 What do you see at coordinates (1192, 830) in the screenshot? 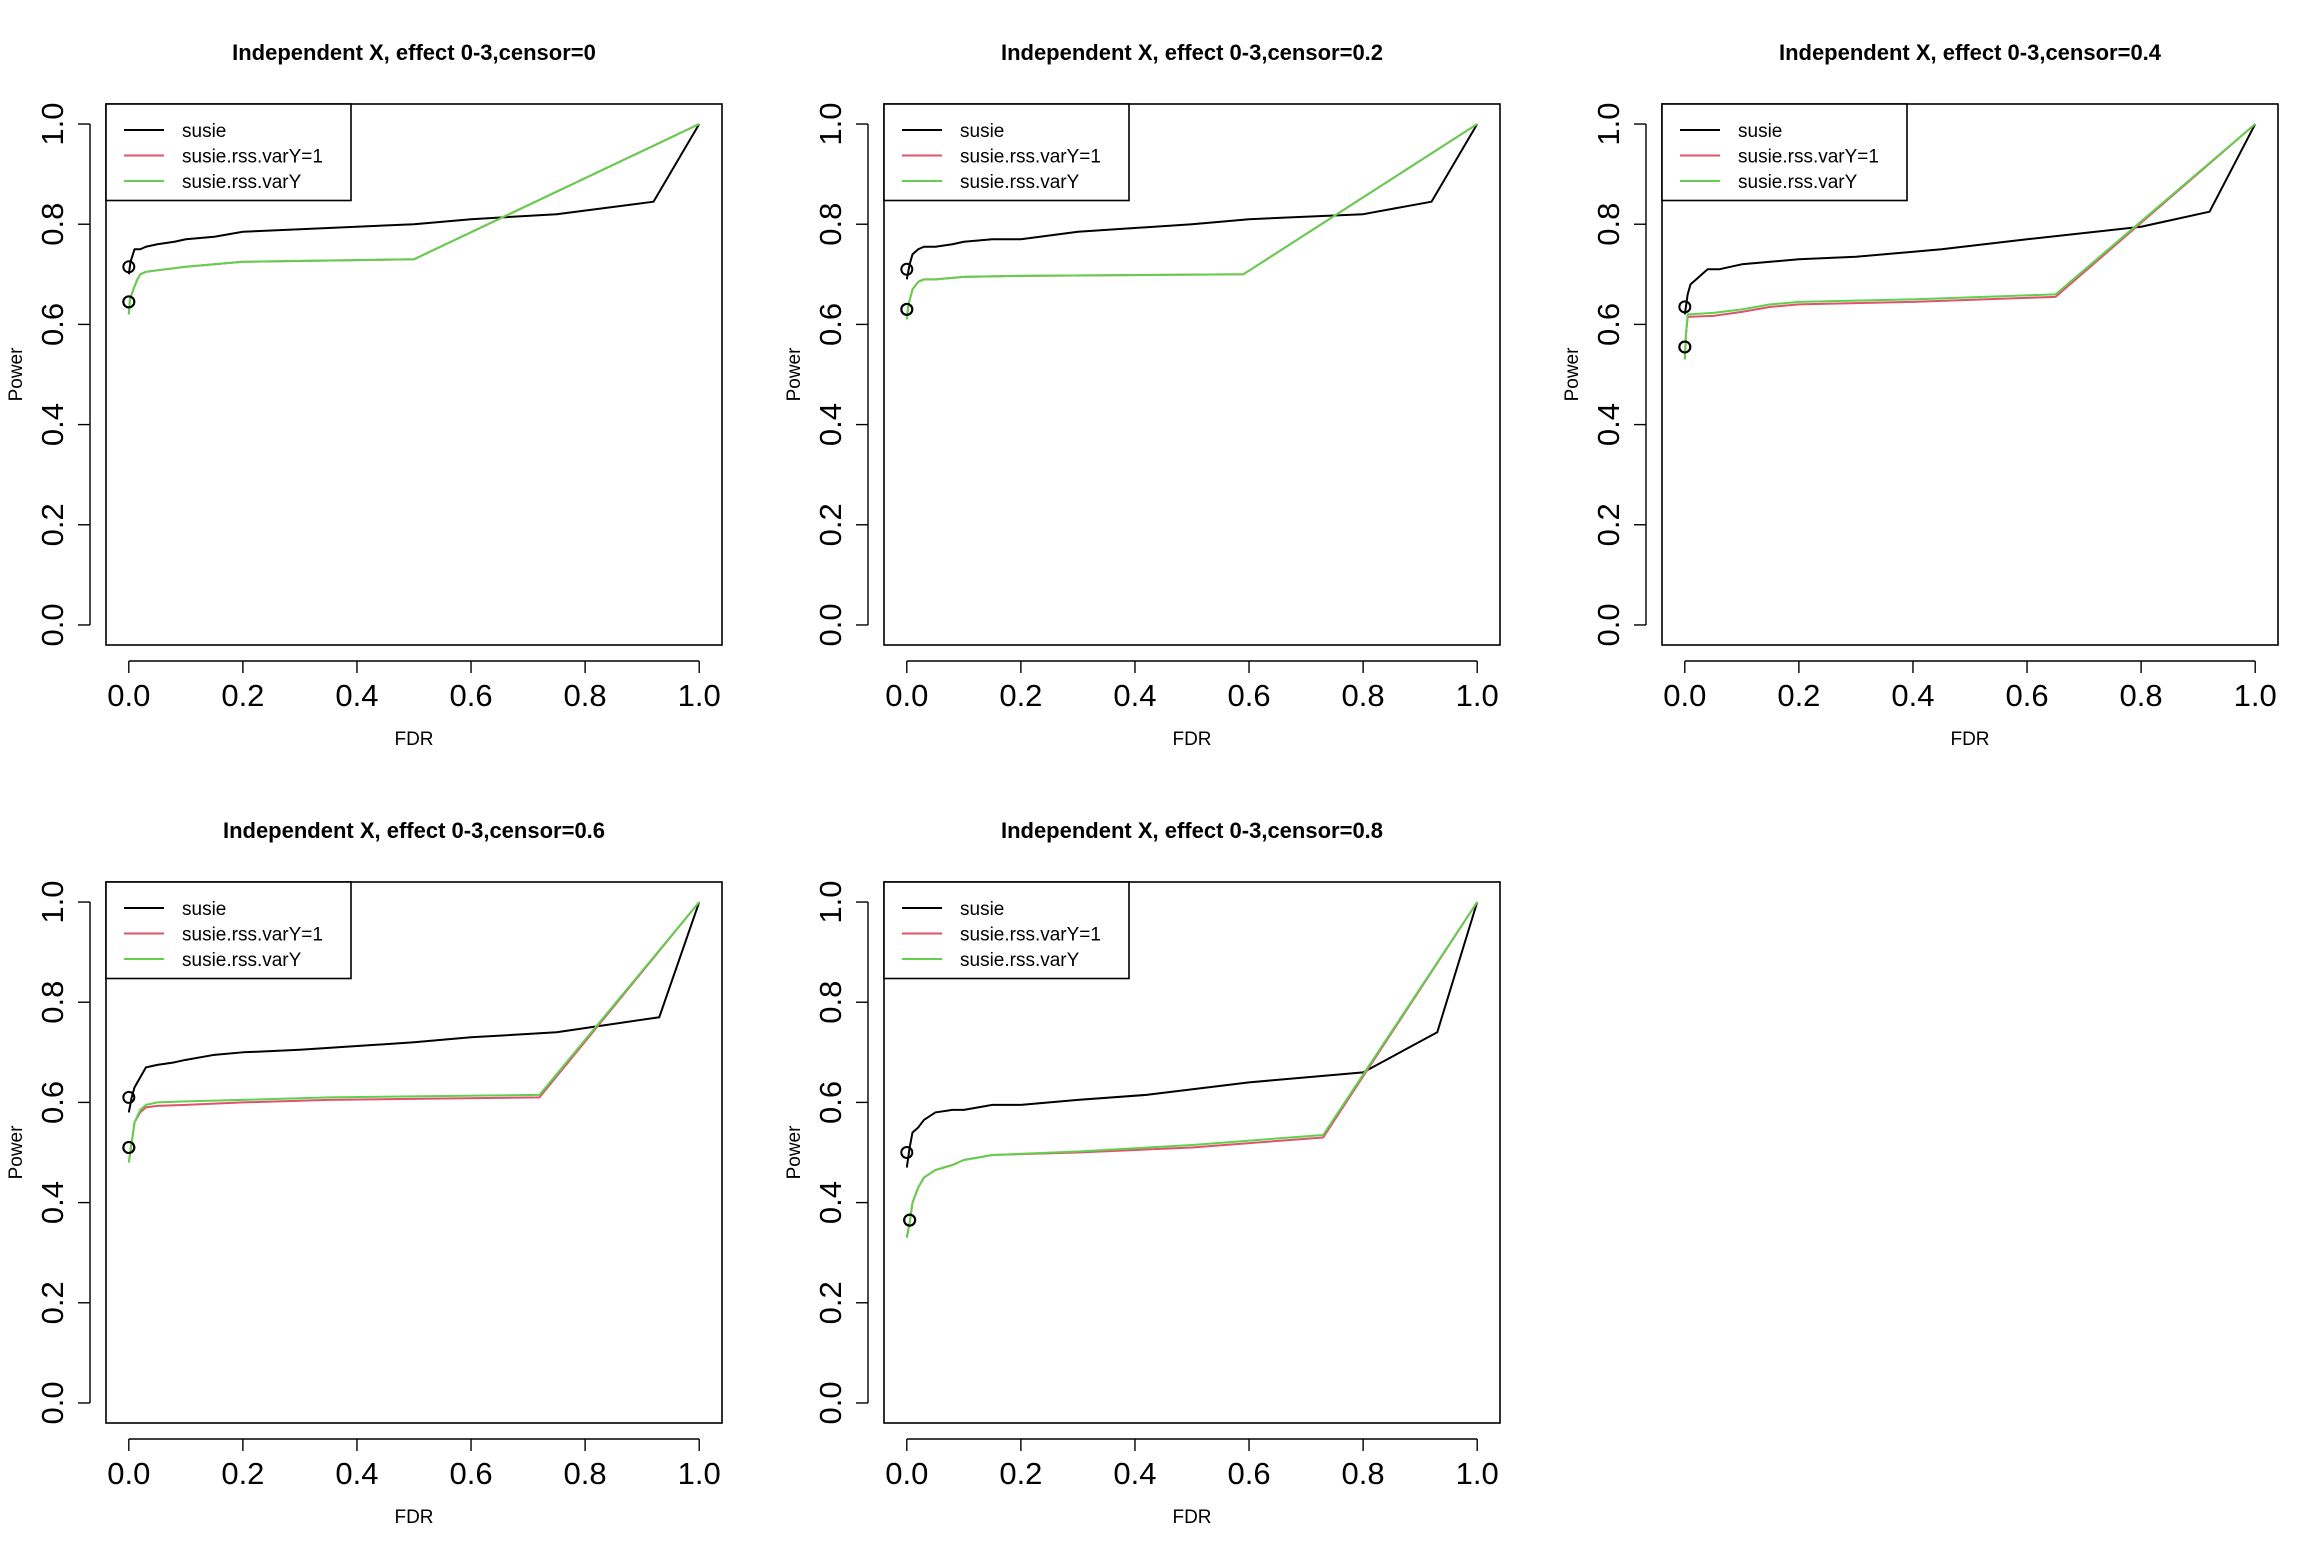
I see `chart-title: Independent X, effect 0-3,censor=0.8` at bounding box center [1192, 830].